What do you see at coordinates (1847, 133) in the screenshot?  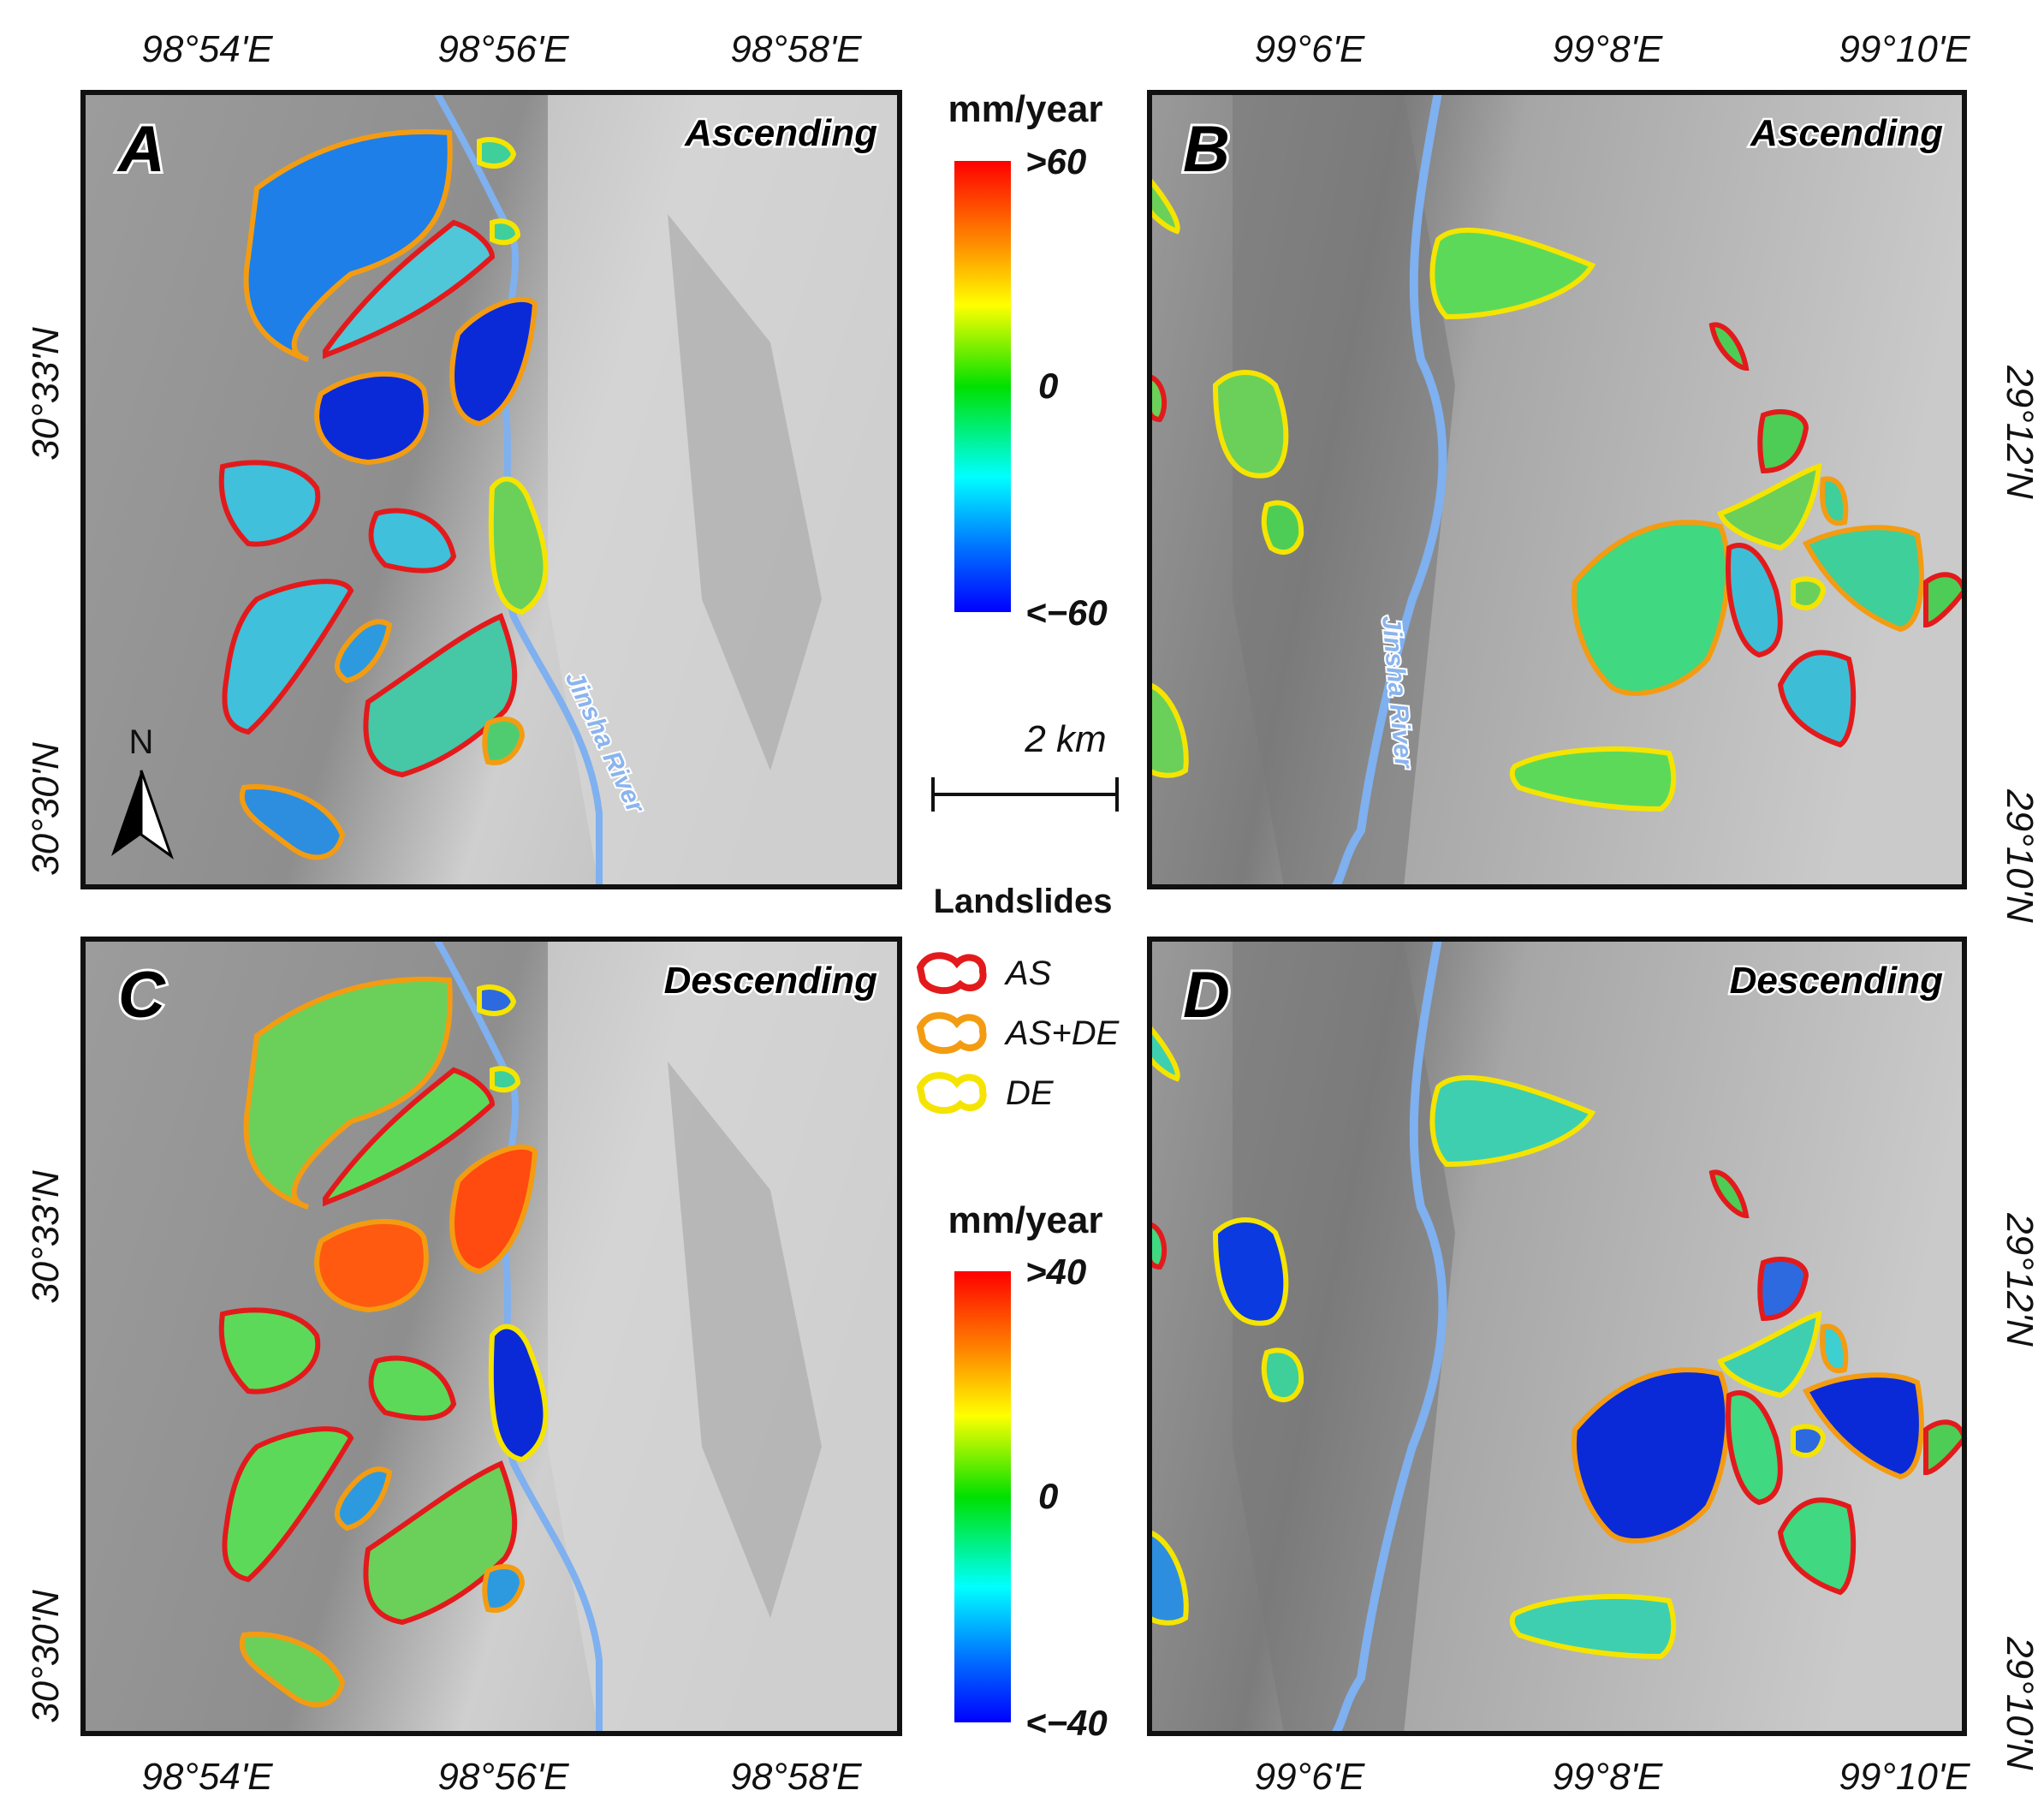 I see `panel-b-orbit: Ascending` at bounding box center [1847, 133].